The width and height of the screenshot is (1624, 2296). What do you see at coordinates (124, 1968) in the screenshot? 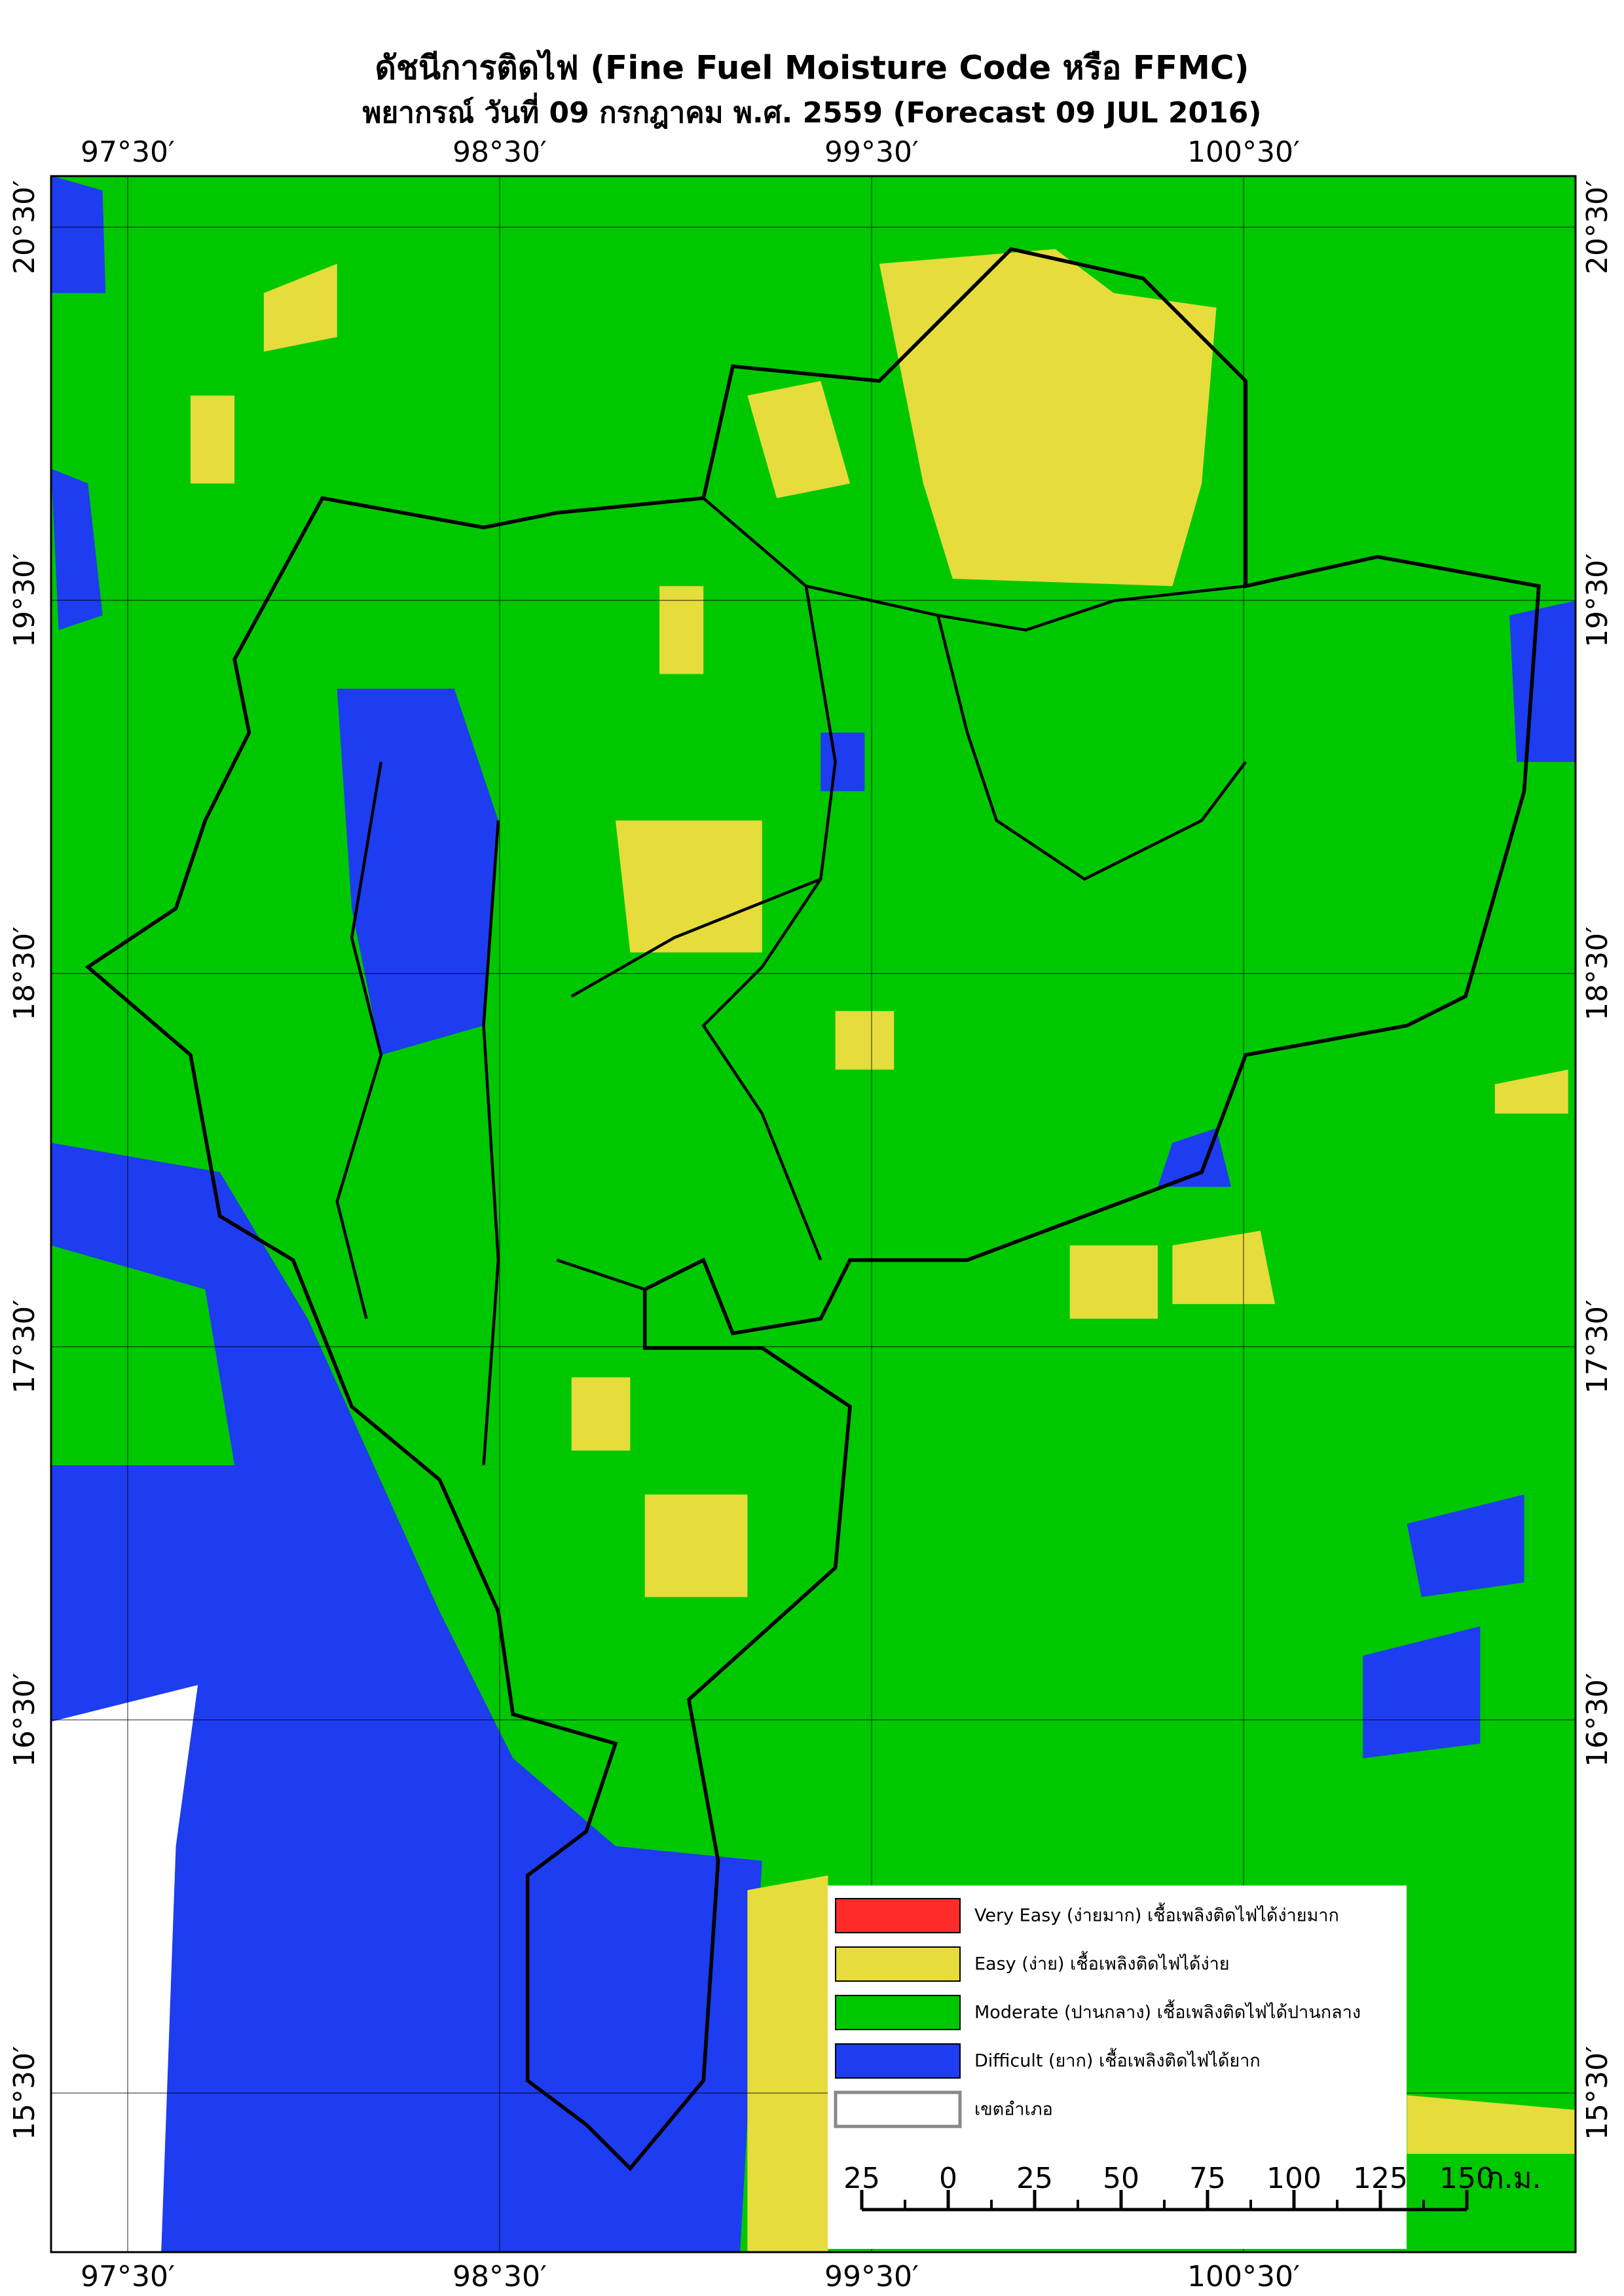
I see `sea-area` at bounding box center [124, 1968].